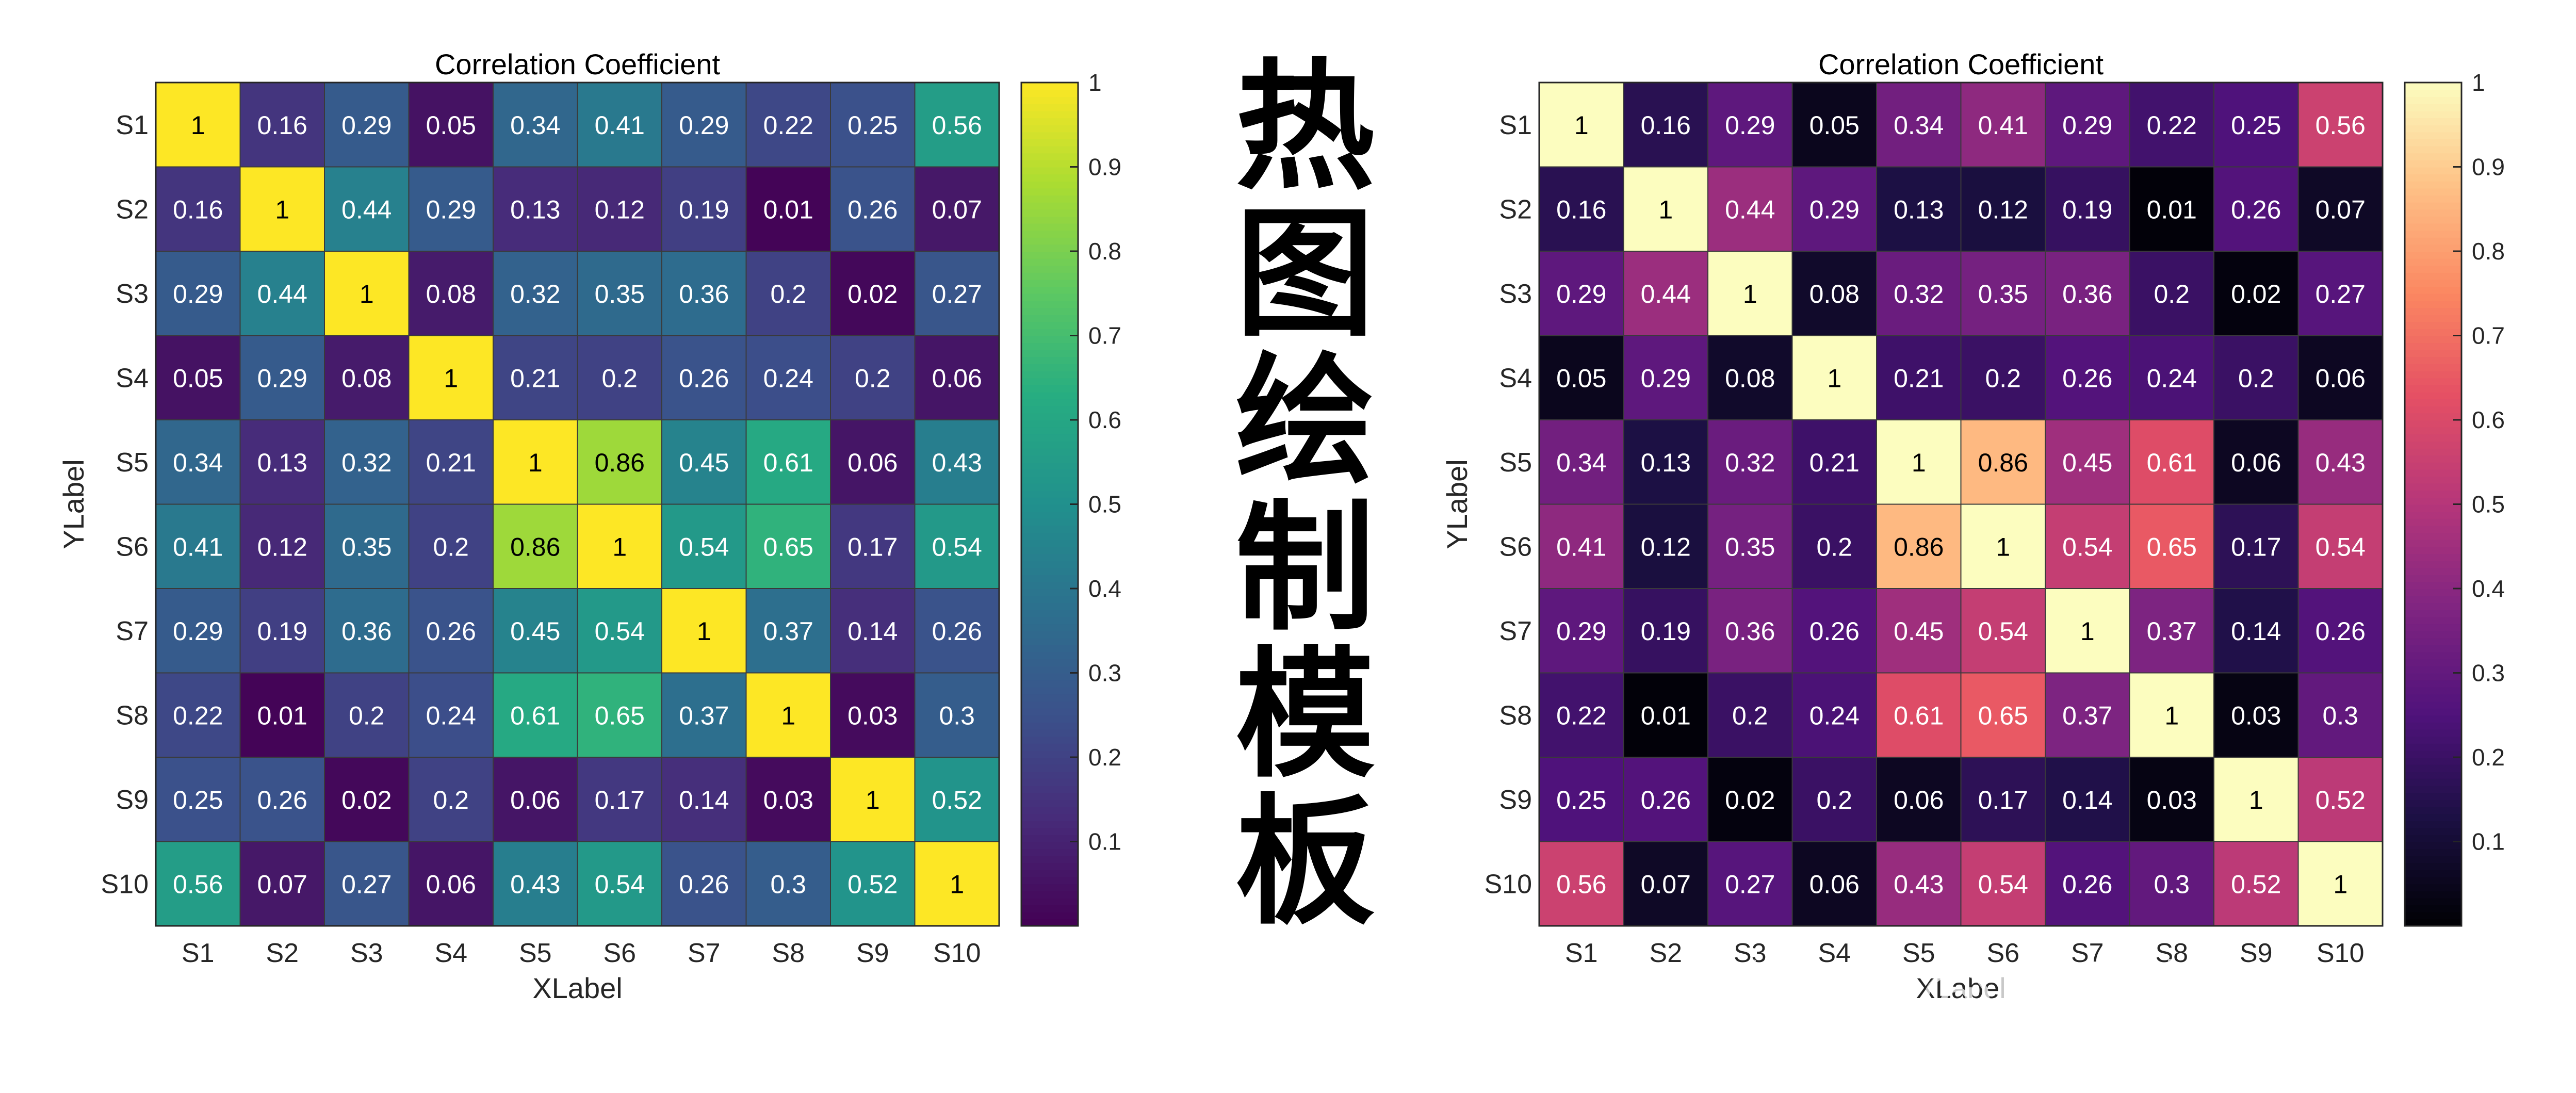  I want to click on cell-value-label: 0.2, so click(1834, 800).